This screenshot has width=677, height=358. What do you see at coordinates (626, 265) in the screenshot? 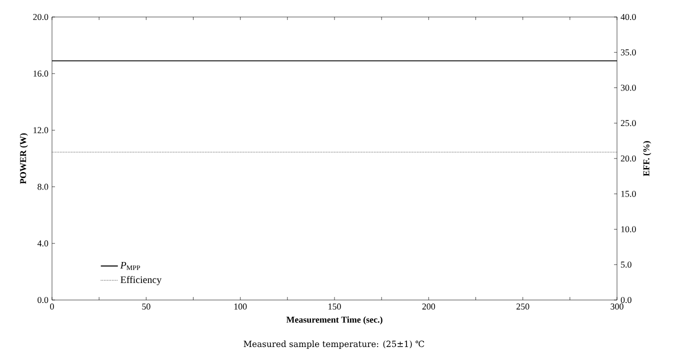
I see `y2-tick-label: 5.0` at bounding box center [626, 265].